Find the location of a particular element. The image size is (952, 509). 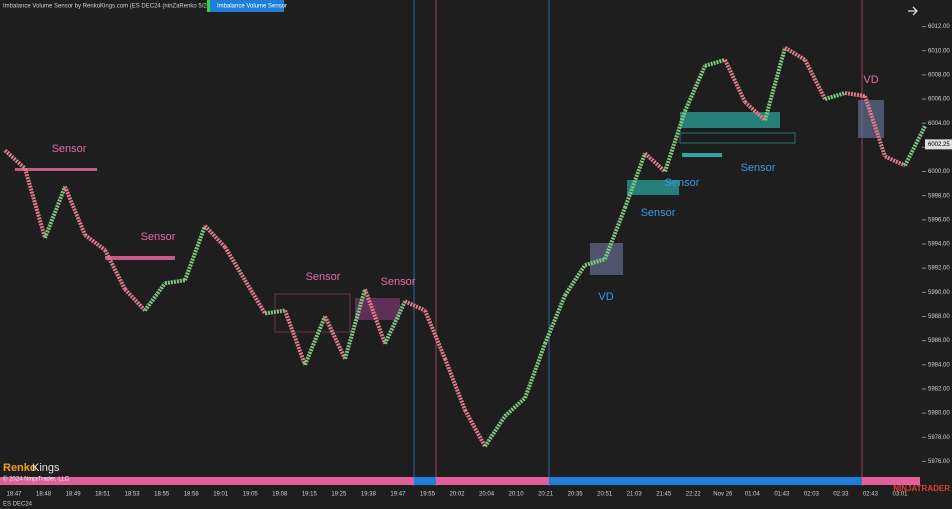

y-tick-label: 5994.00 is located at coordinates (939, 245).